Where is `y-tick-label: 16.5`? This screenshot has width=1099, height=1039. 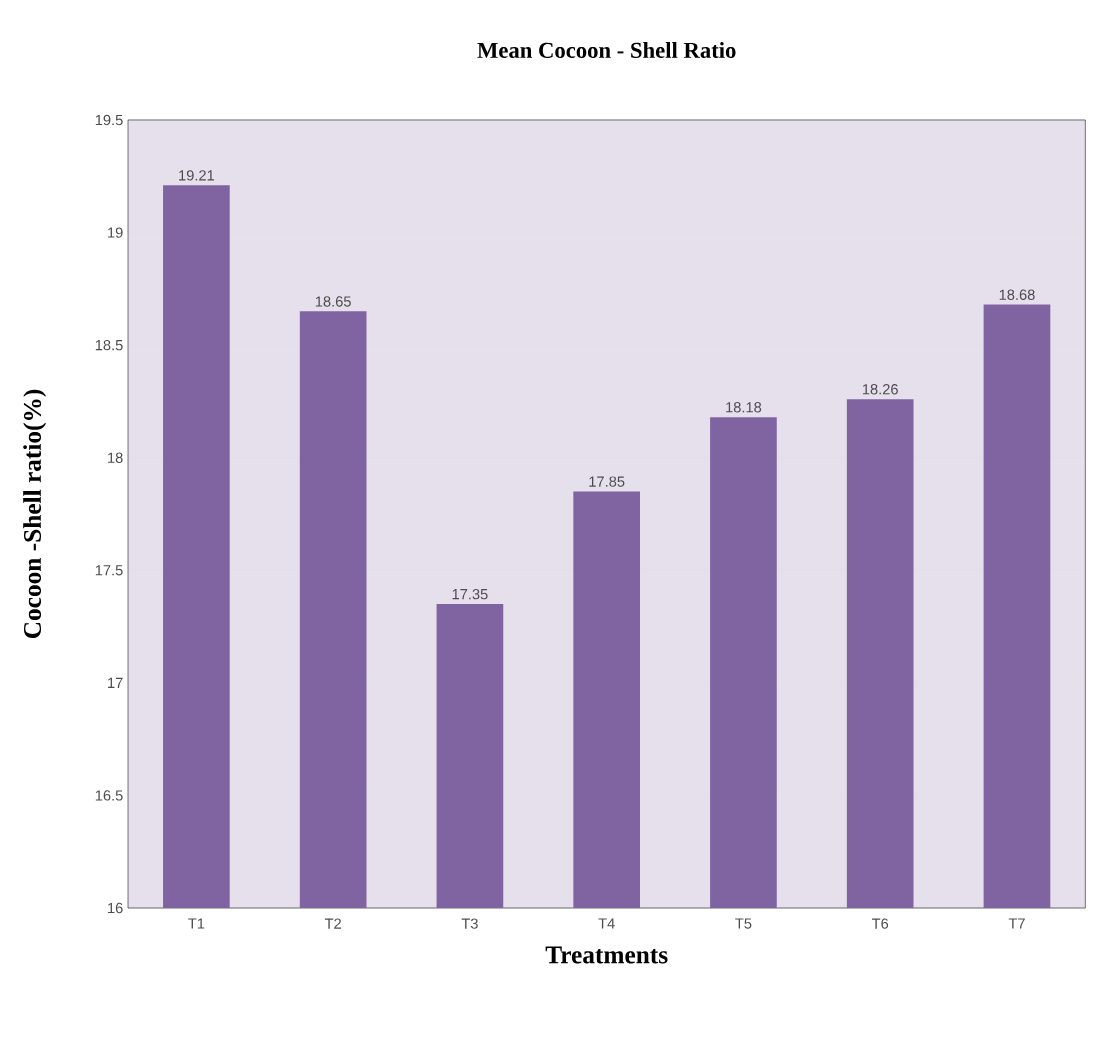 y-tick-label: 16.5 is located at coordinates (109, 795).